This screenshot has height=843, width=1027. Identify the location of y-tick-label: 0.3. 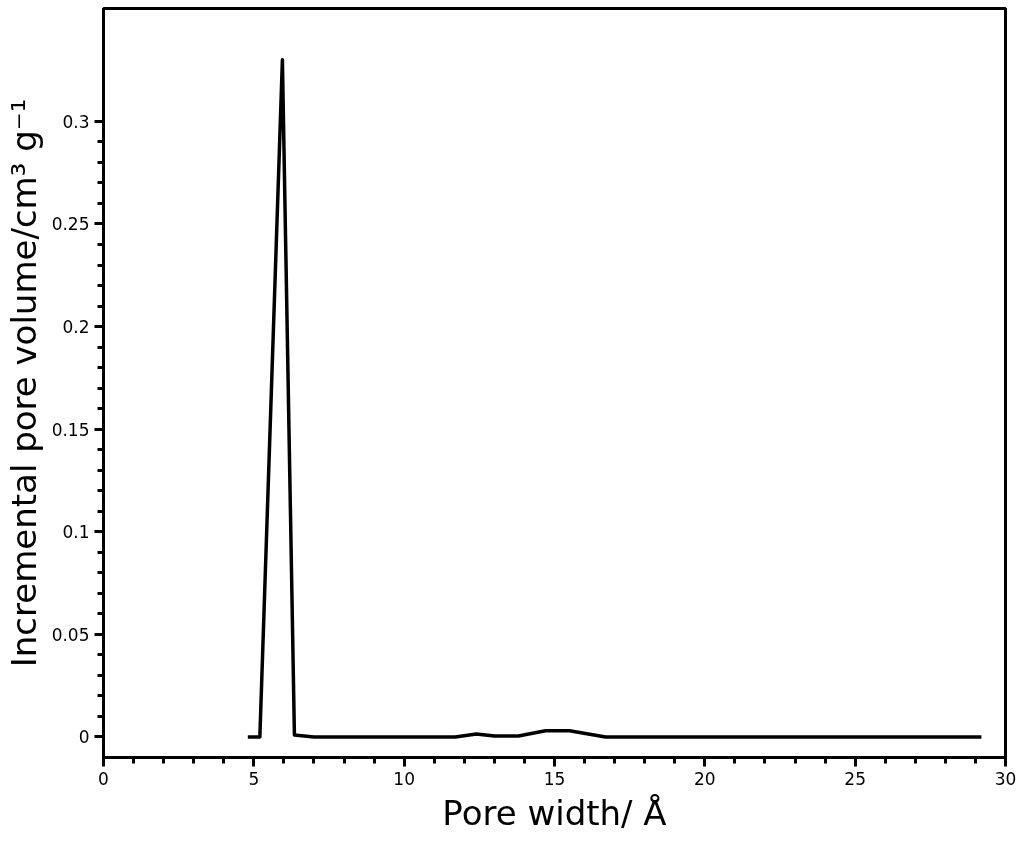
(76, 121).